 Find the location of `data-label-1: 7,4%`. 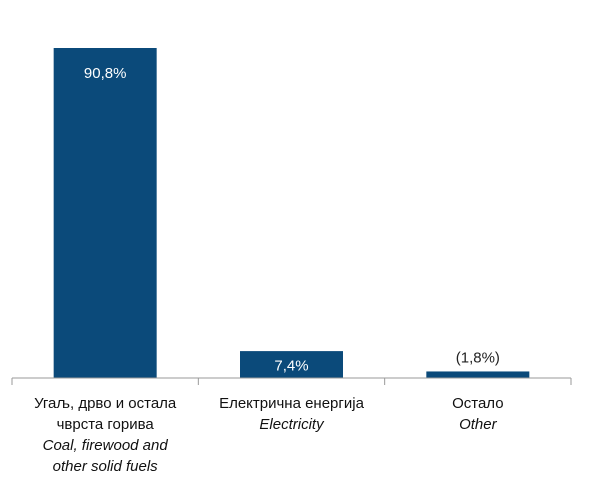

data-label-1: 7,4% is located at coordinates (291, 366).